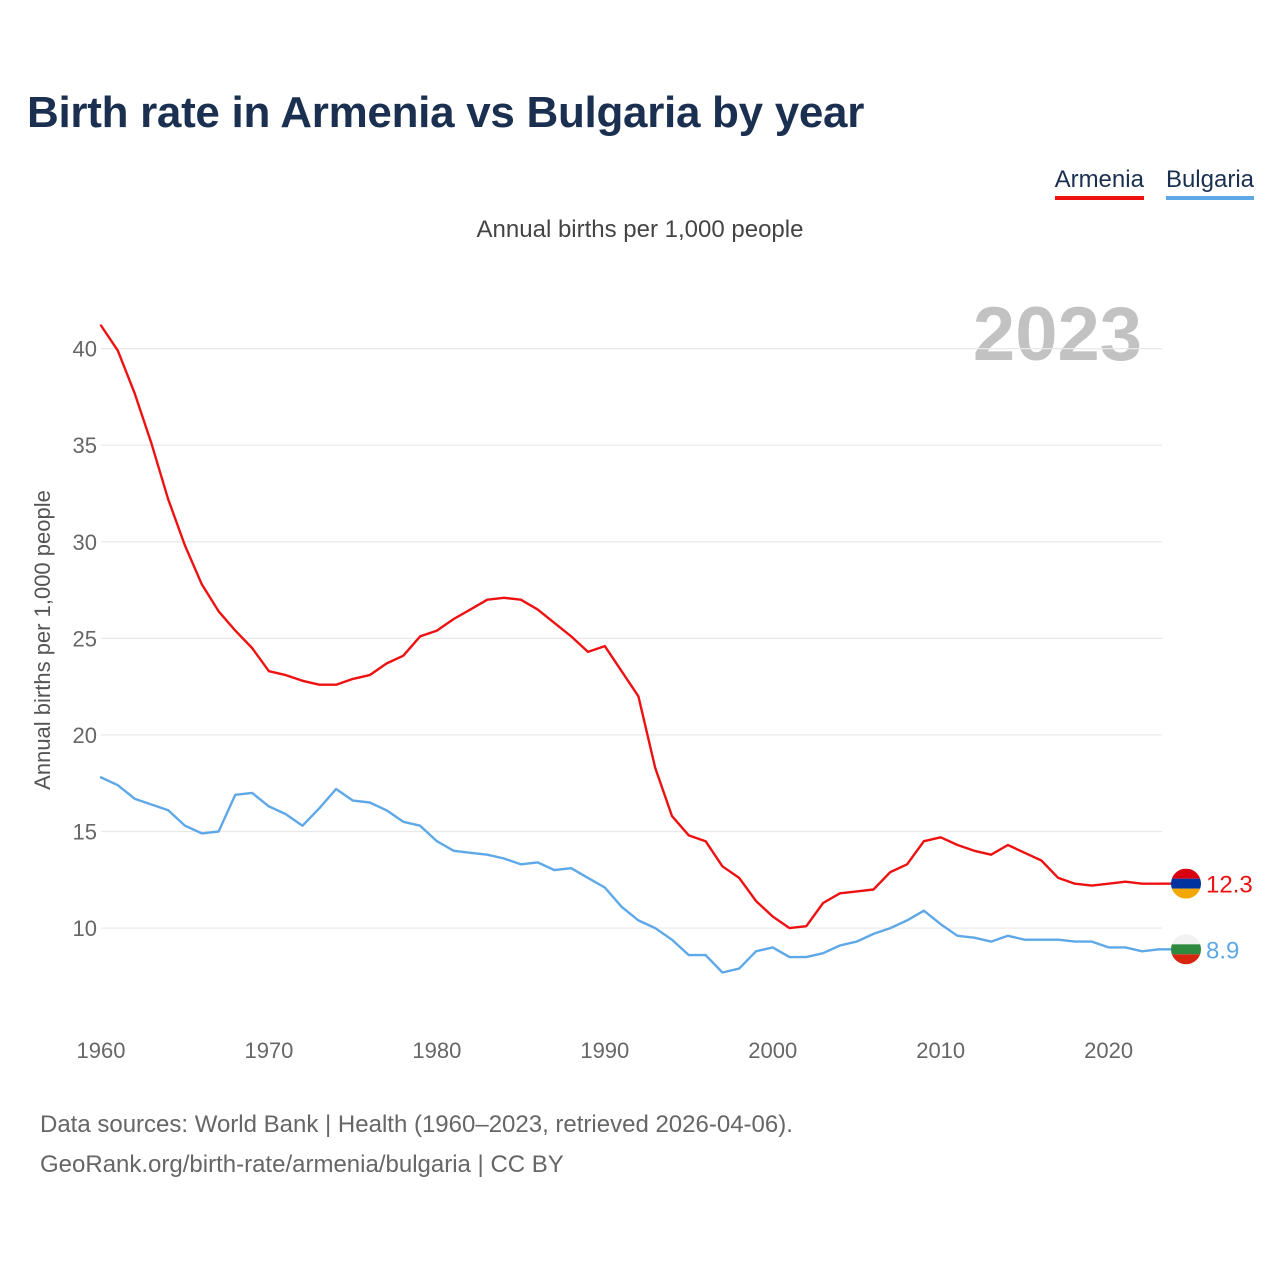  Describe the element at coordinates (42, 640) in the screenshot. I see `y-axis-title: Annual births per 1,000 people` at that location.